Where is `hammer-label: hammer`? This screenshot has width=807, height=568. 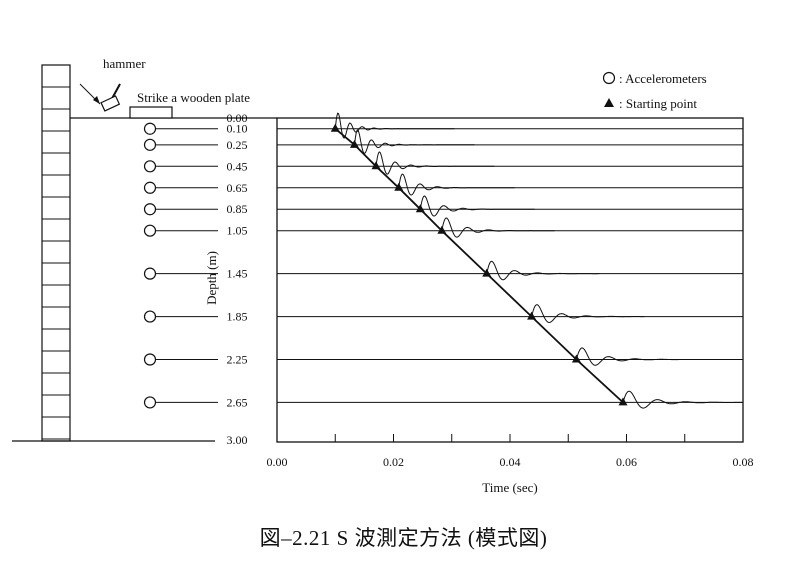 hammer-label: hammer is located at coordinates (124, 63).